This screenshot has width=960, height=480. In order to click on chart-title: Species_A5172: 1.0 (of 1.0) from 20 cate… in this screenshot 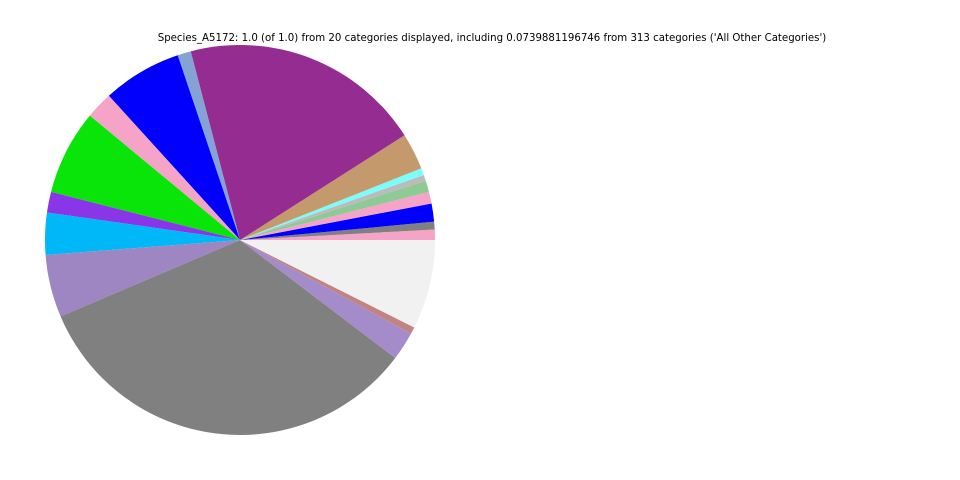, I will do `click(492, 38)`.